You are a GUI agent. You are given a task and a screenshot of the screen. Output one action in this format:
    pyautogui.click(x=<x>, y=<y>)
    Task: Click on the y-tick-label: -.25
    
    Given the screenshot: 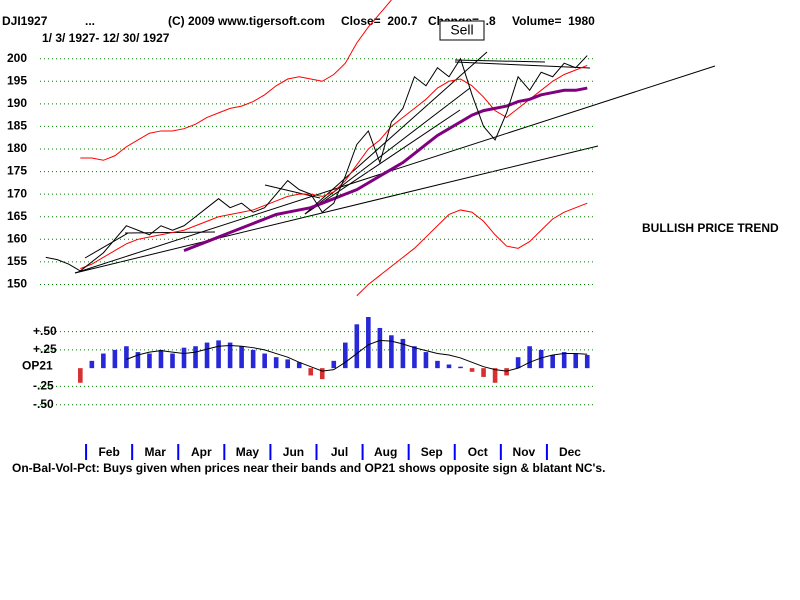 What is the action you would take?
    pyautogui.click(x=43, y=386)
    